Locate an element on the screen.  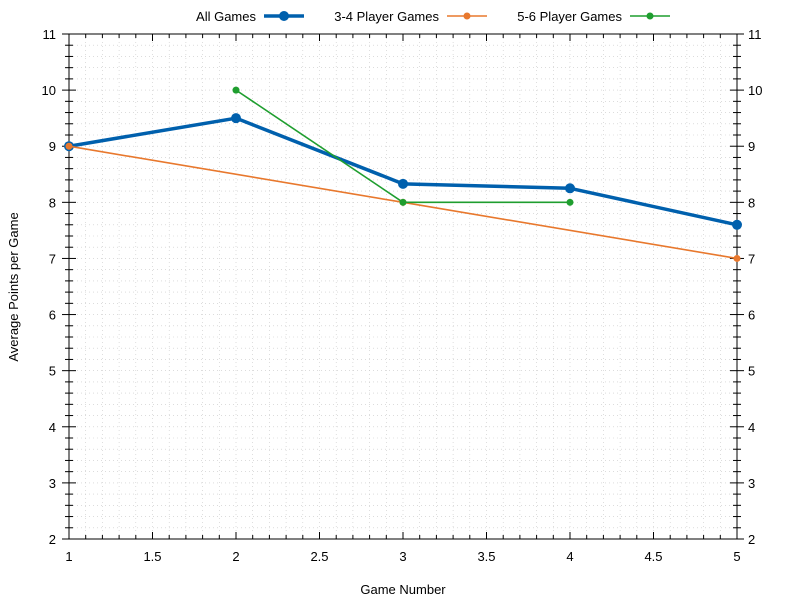
x-tick-label: 5 is located at coordinates (736, 556).